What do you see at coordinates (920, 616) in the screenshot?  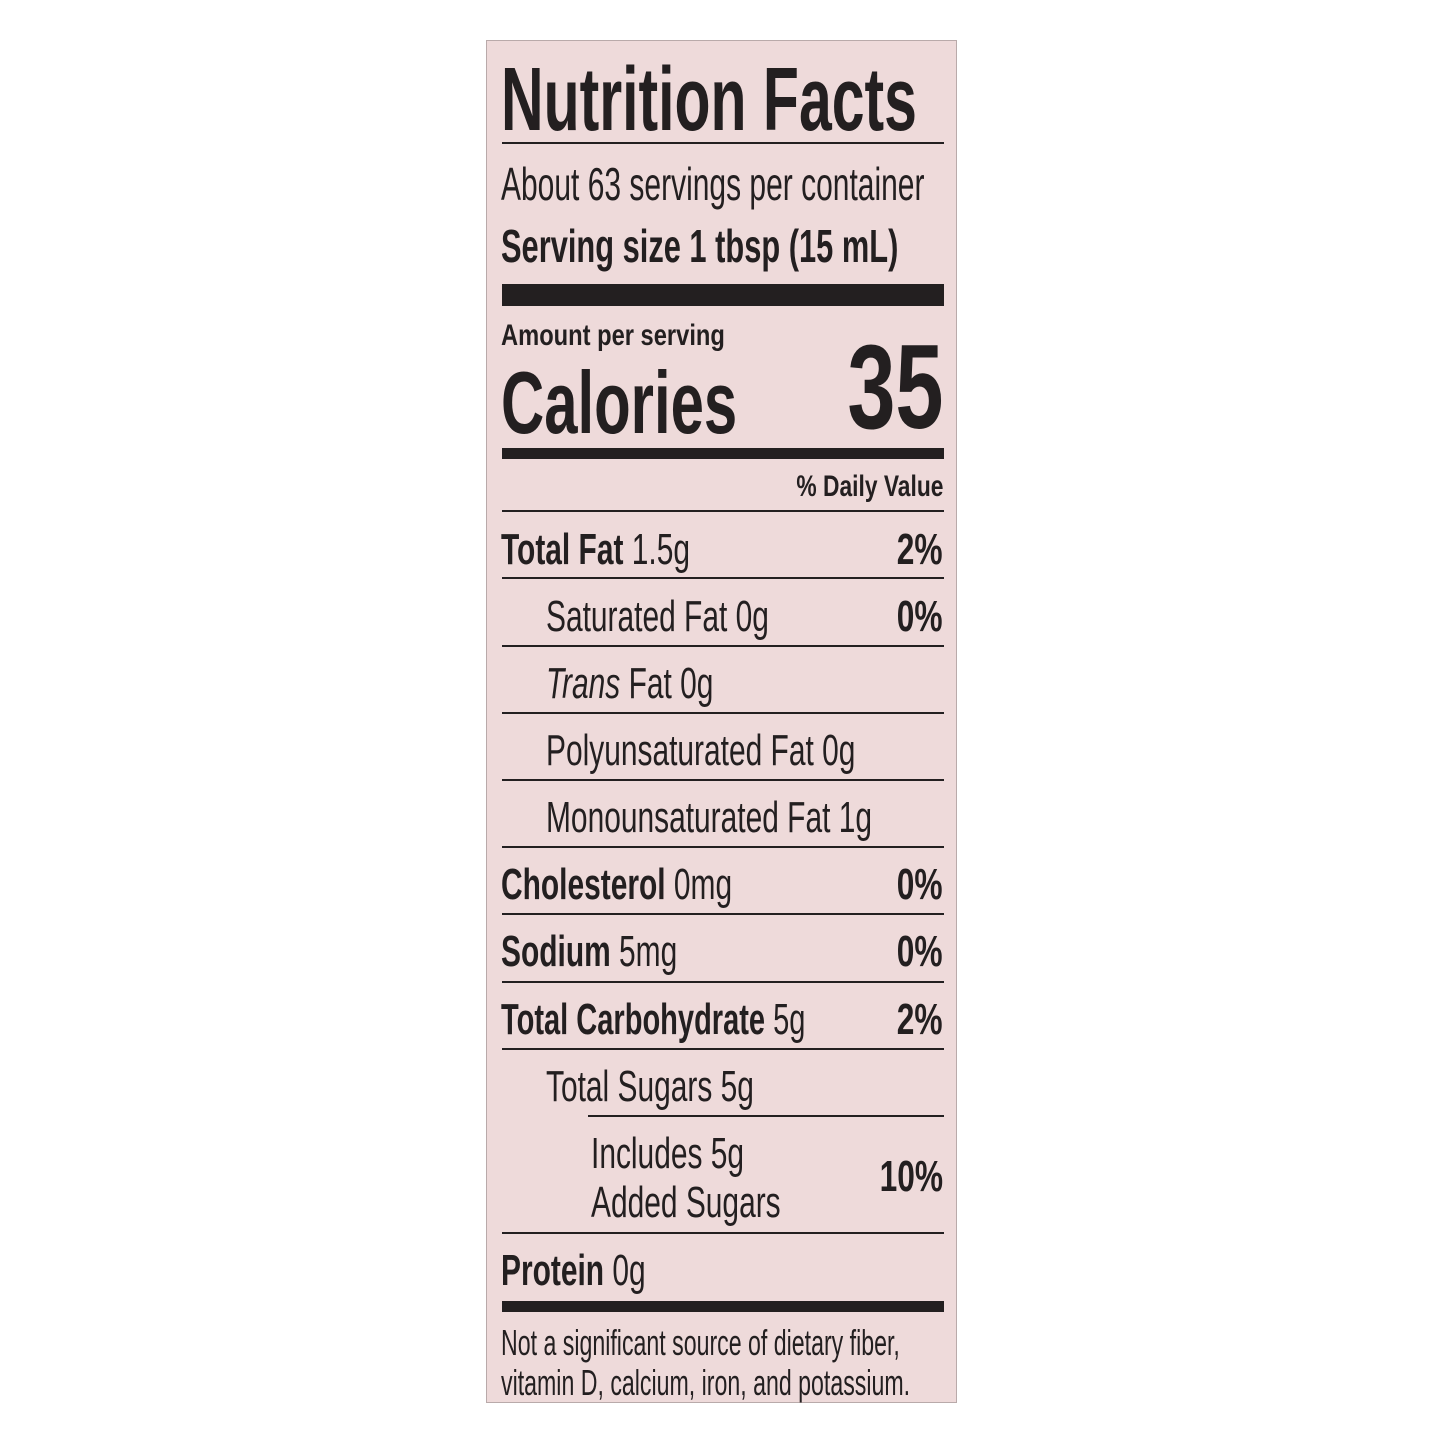 I see `dv-saturated-fat: 0%` at bounding box center [920, 616].